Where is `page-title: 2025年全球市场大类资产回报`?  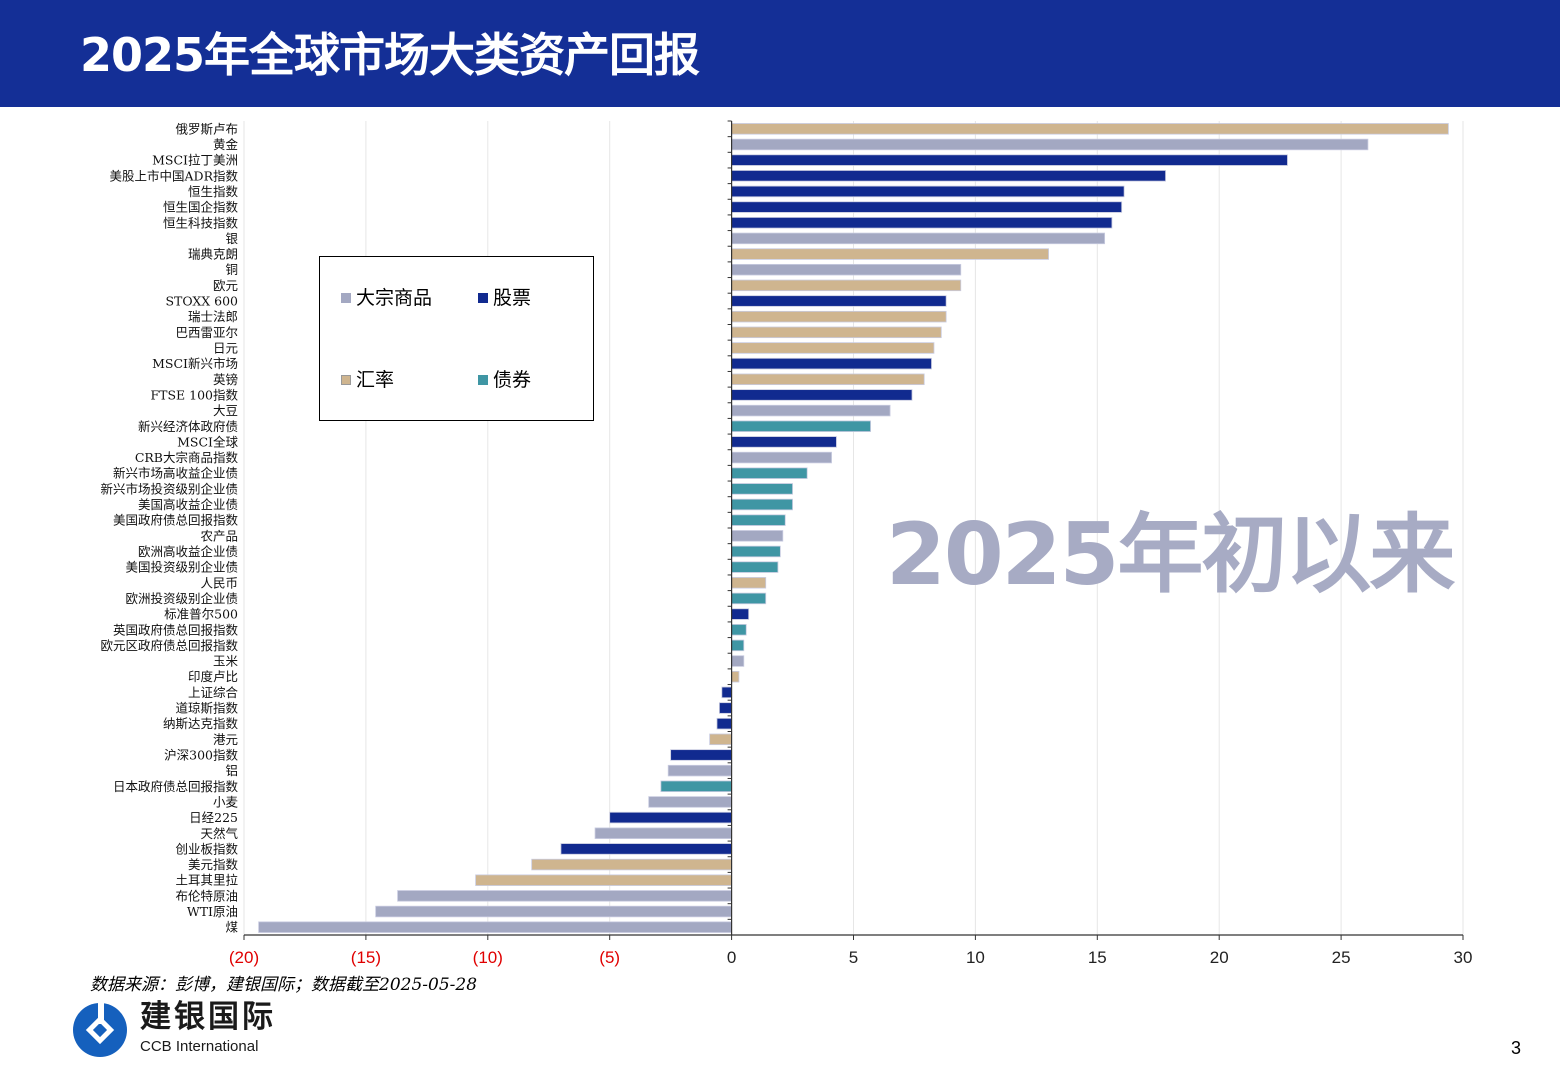
page-title: 2025年全球市场大类资产回报 is located at coordinates (390, 55).